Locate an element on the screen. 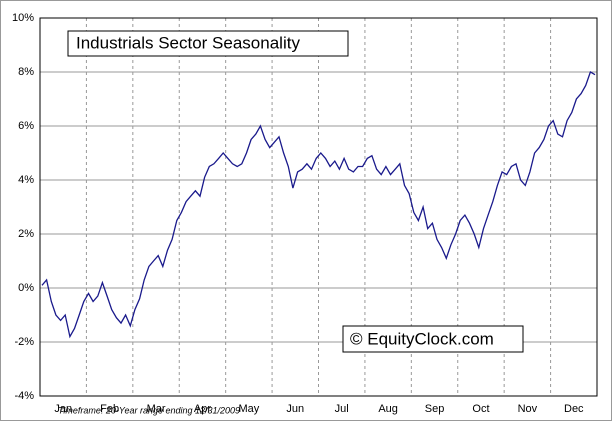  y-tick-label: 0% is located at coordinates (26, 288).